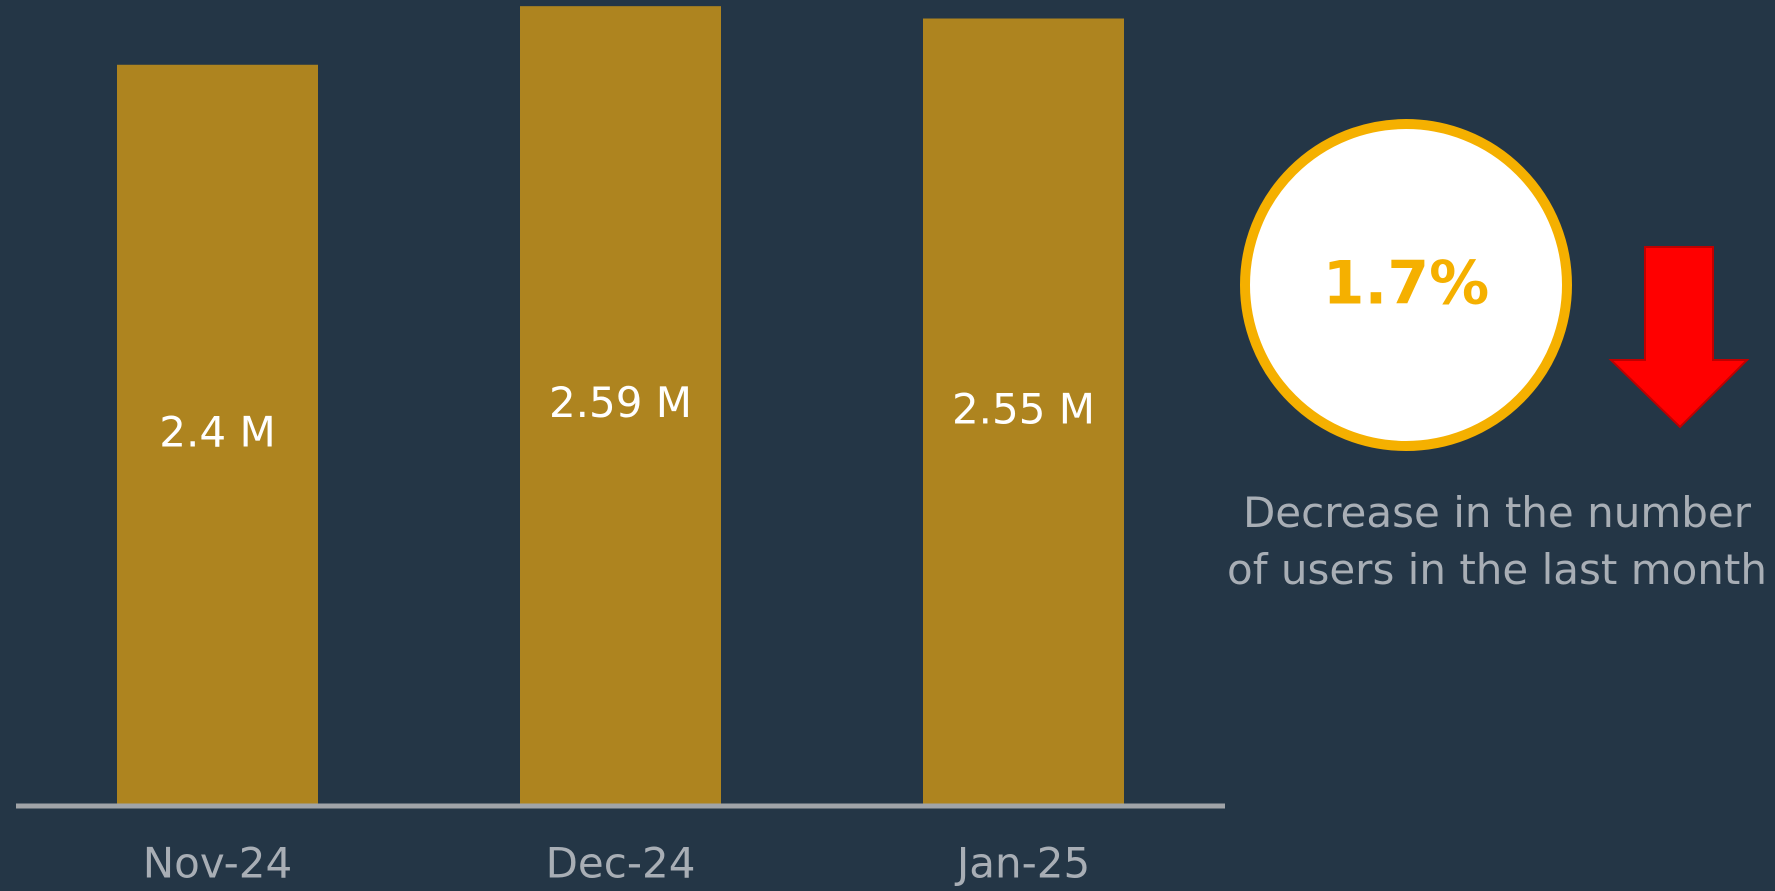 Image resolution: width=1775 pixels, height=891 pixels. I want to click on value-label: 2.4 M, so click(217, 431).